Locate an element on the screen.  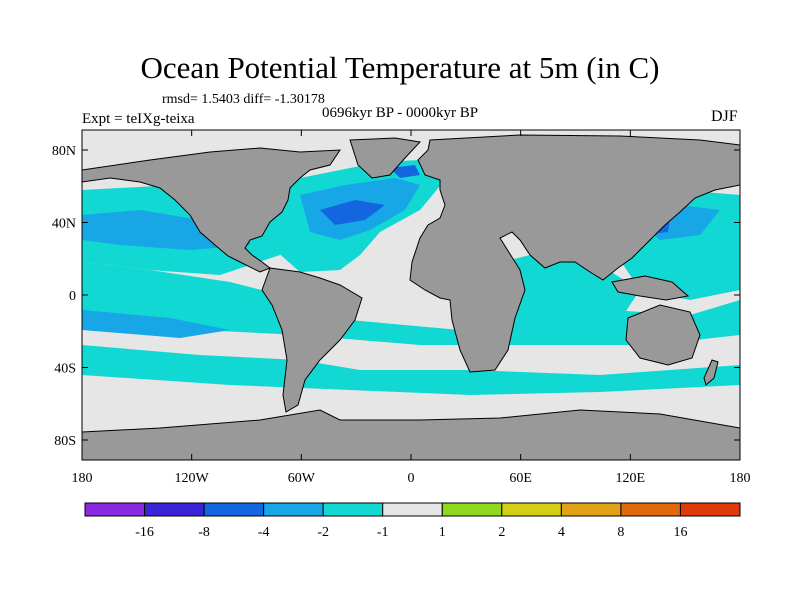
southern-ocean-cooling is located at coordinates (411, 370).